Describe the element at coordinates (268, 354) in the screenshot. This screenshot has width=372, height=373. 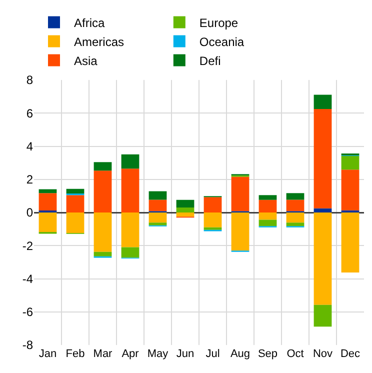
I see `x-tick-label: Sep` at that location.